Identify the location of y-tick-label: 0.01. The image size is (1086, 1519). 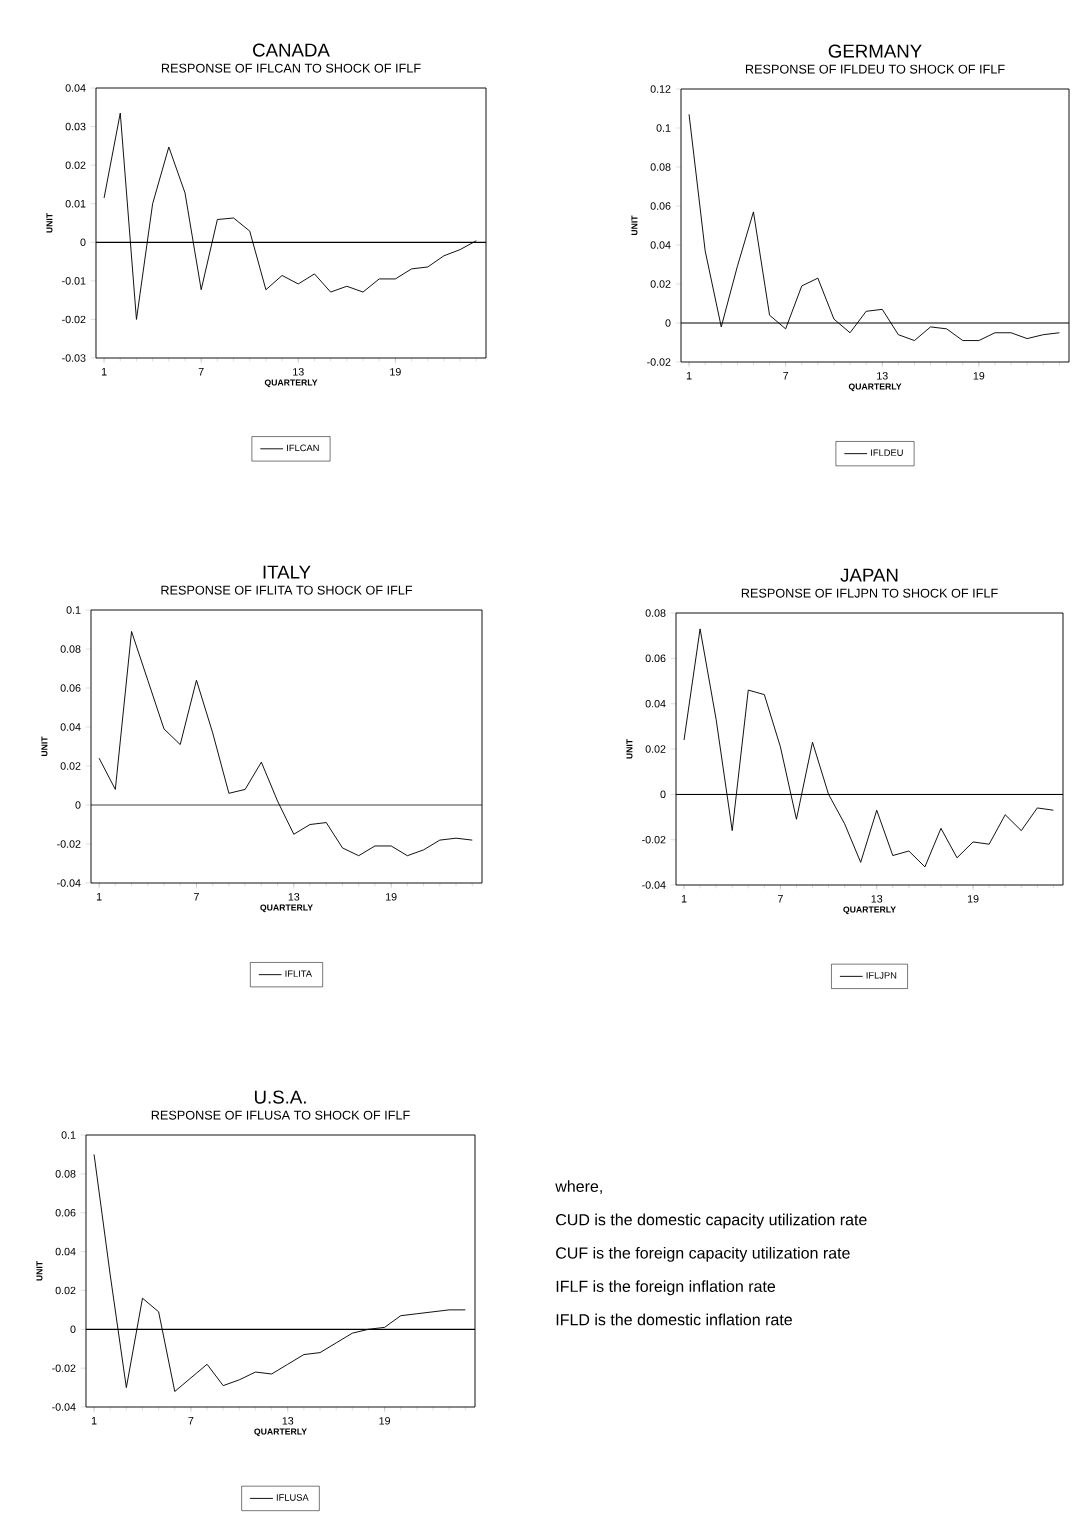
(75, 203).